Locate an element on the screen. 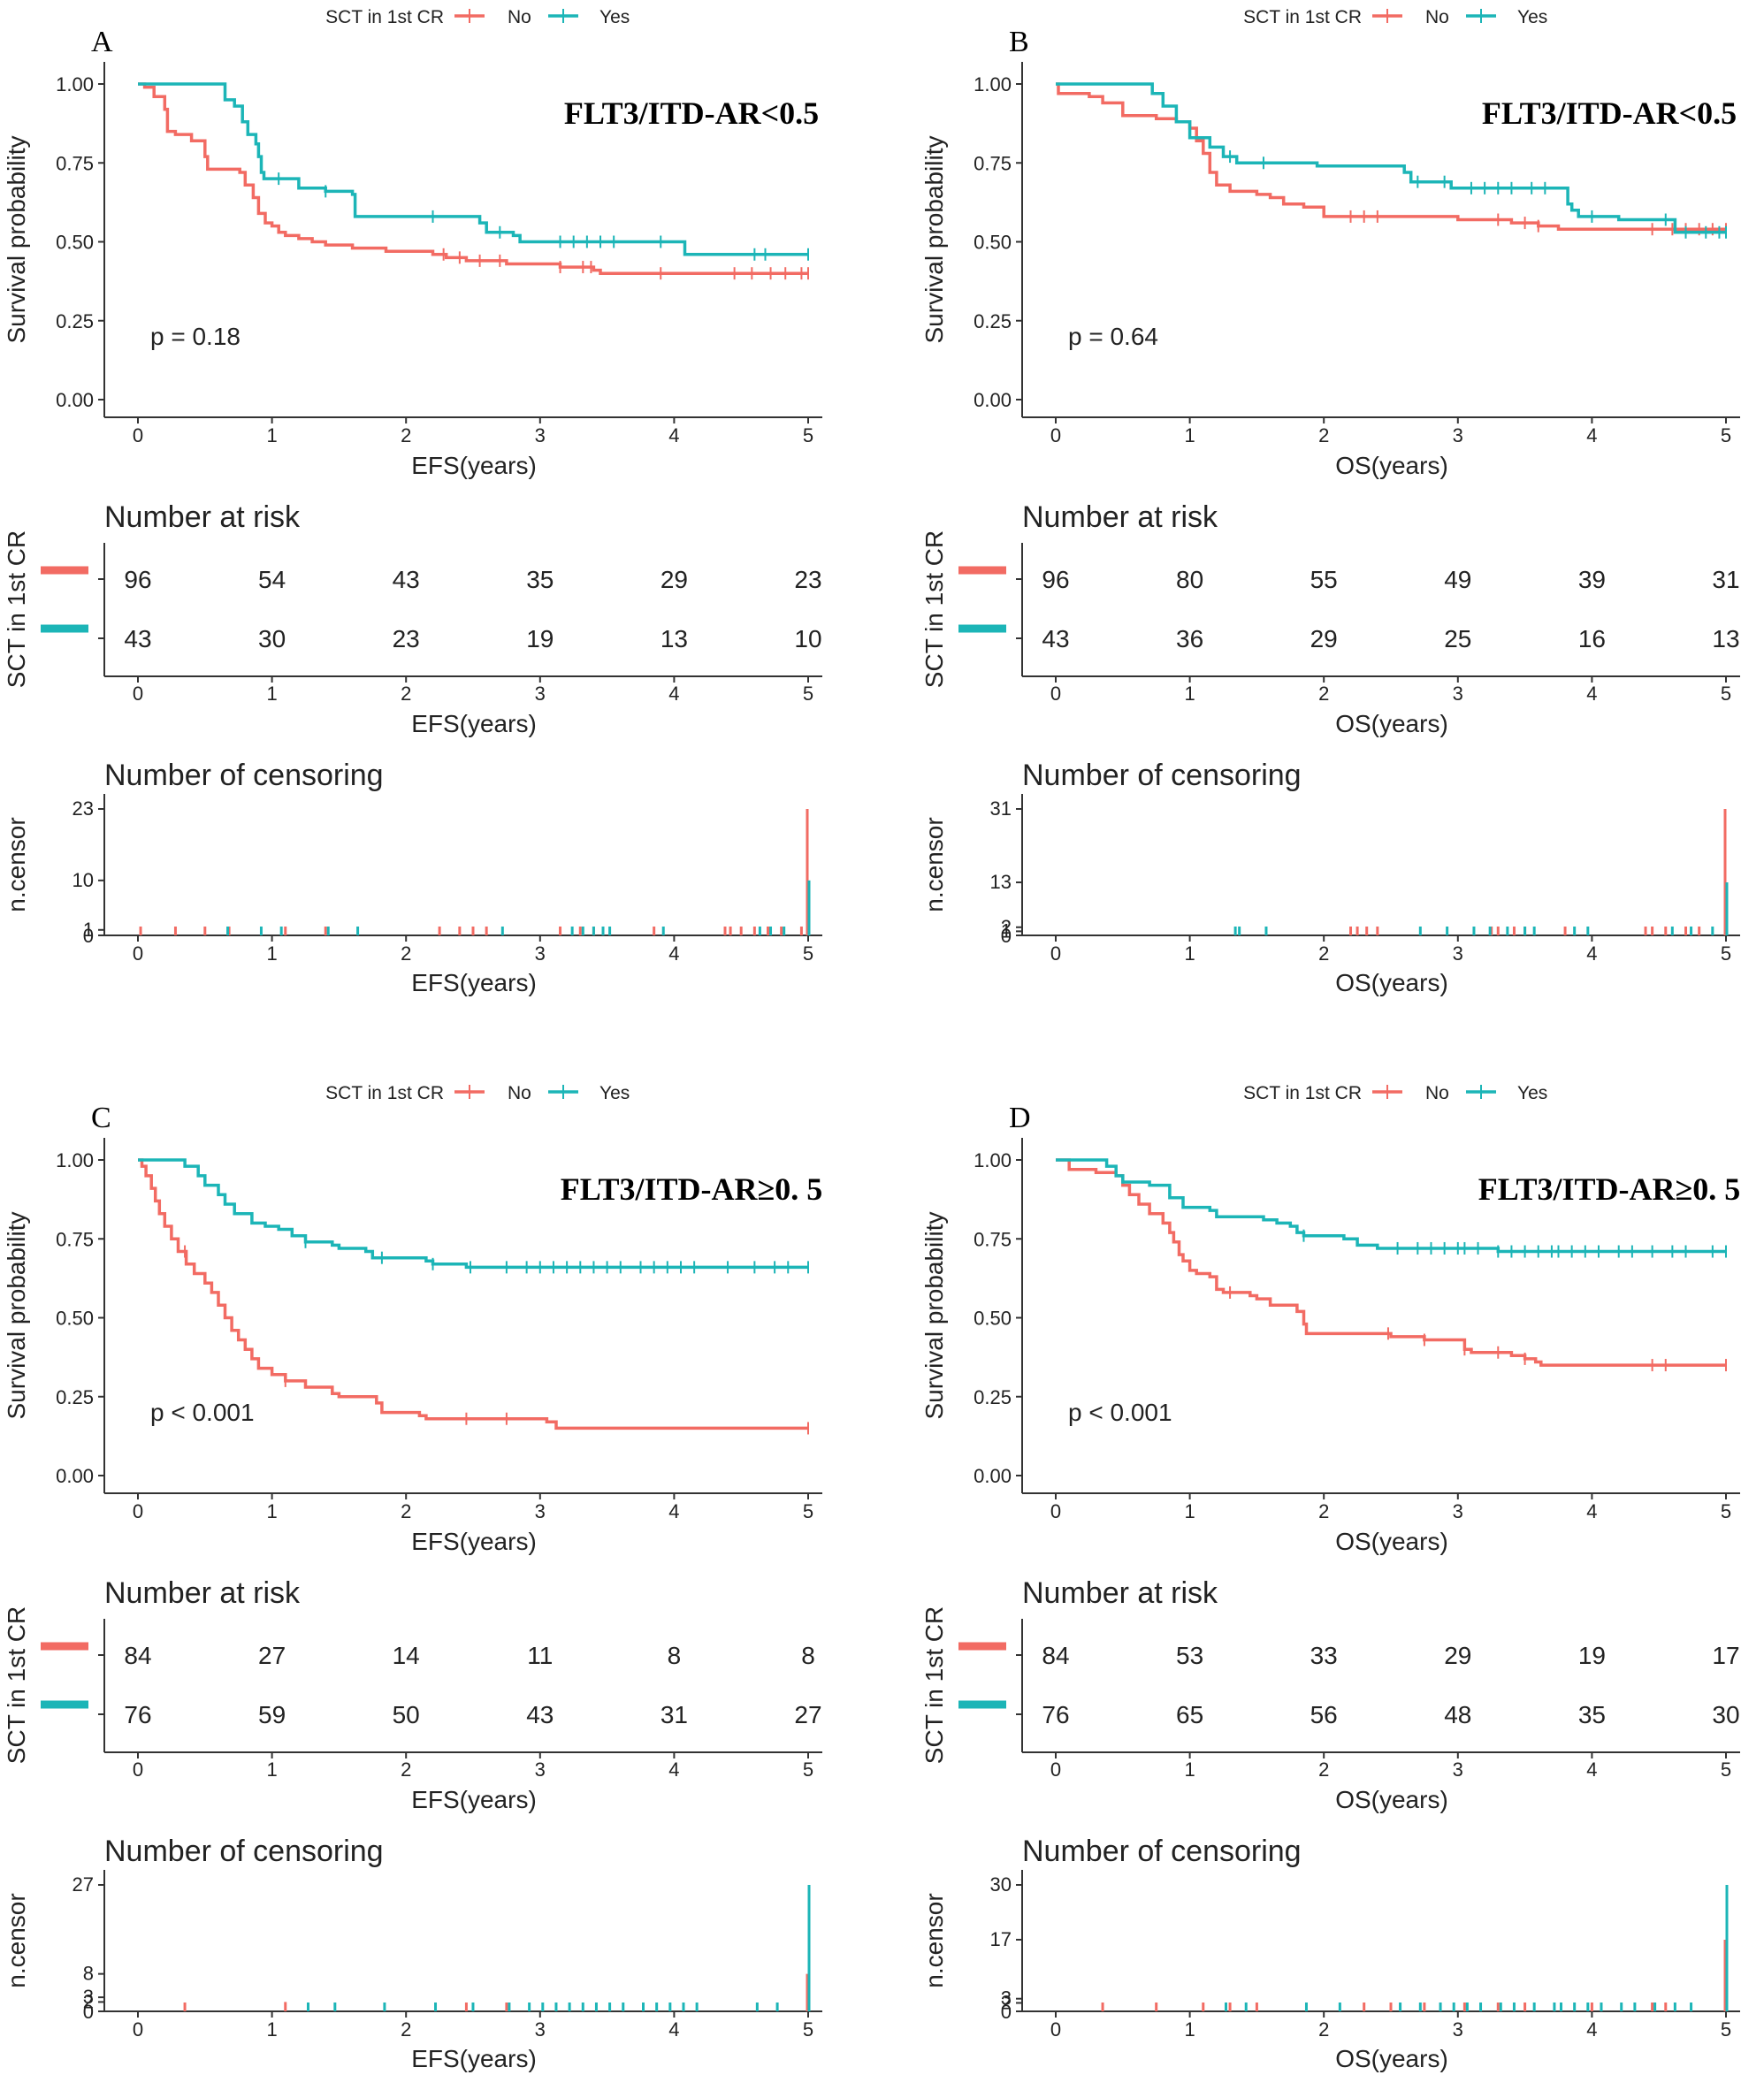  censor-y-tick-label: 1 is located at coordinates (1006, 930).